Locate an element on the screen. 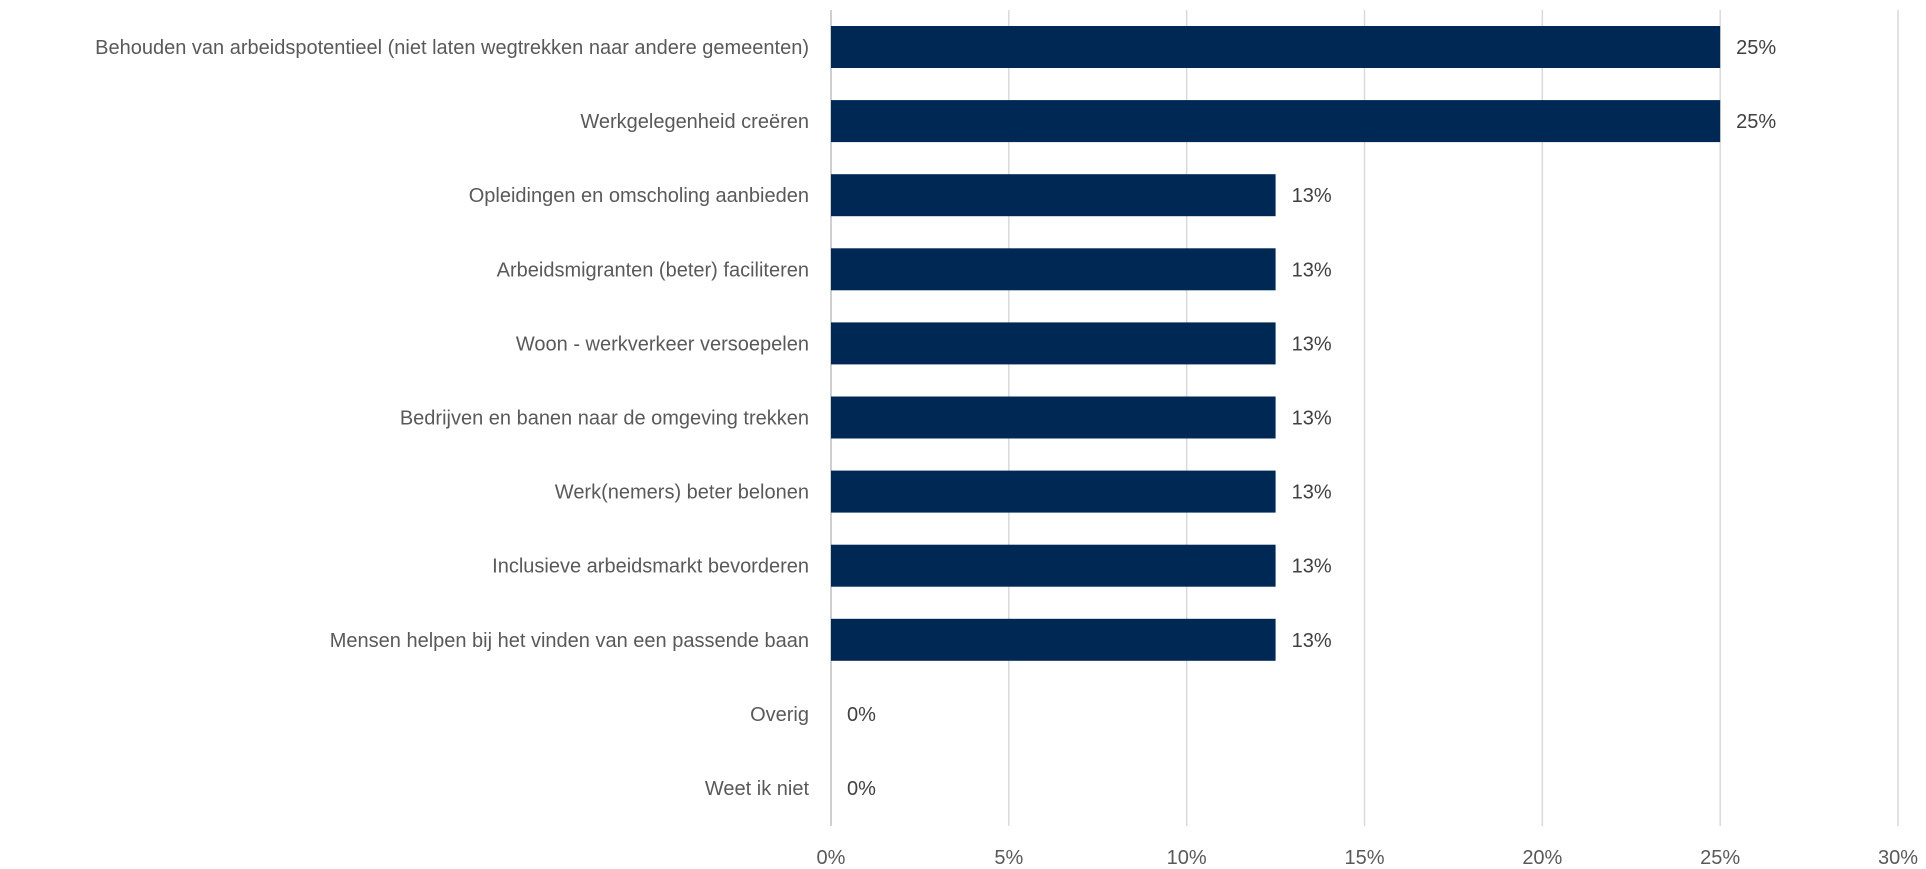 The image size is (1926, 869). category-label: Overig is located at coordinates (779, 715).